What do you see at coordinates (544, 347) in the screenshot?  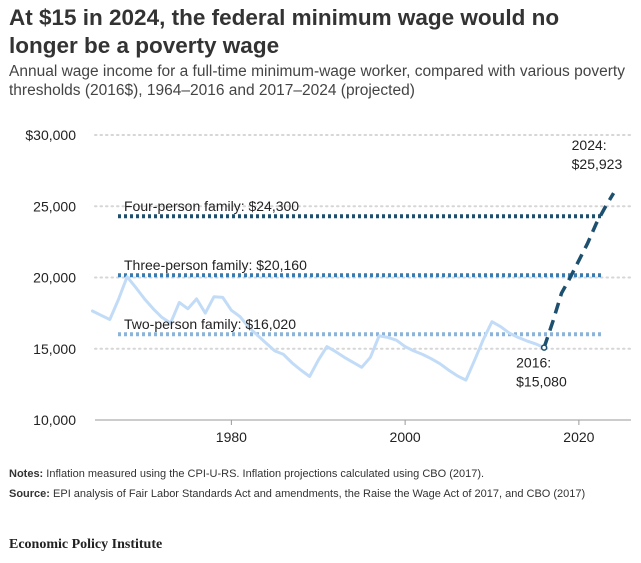 I see `data-point-2016` at bounding box center [544, 347].